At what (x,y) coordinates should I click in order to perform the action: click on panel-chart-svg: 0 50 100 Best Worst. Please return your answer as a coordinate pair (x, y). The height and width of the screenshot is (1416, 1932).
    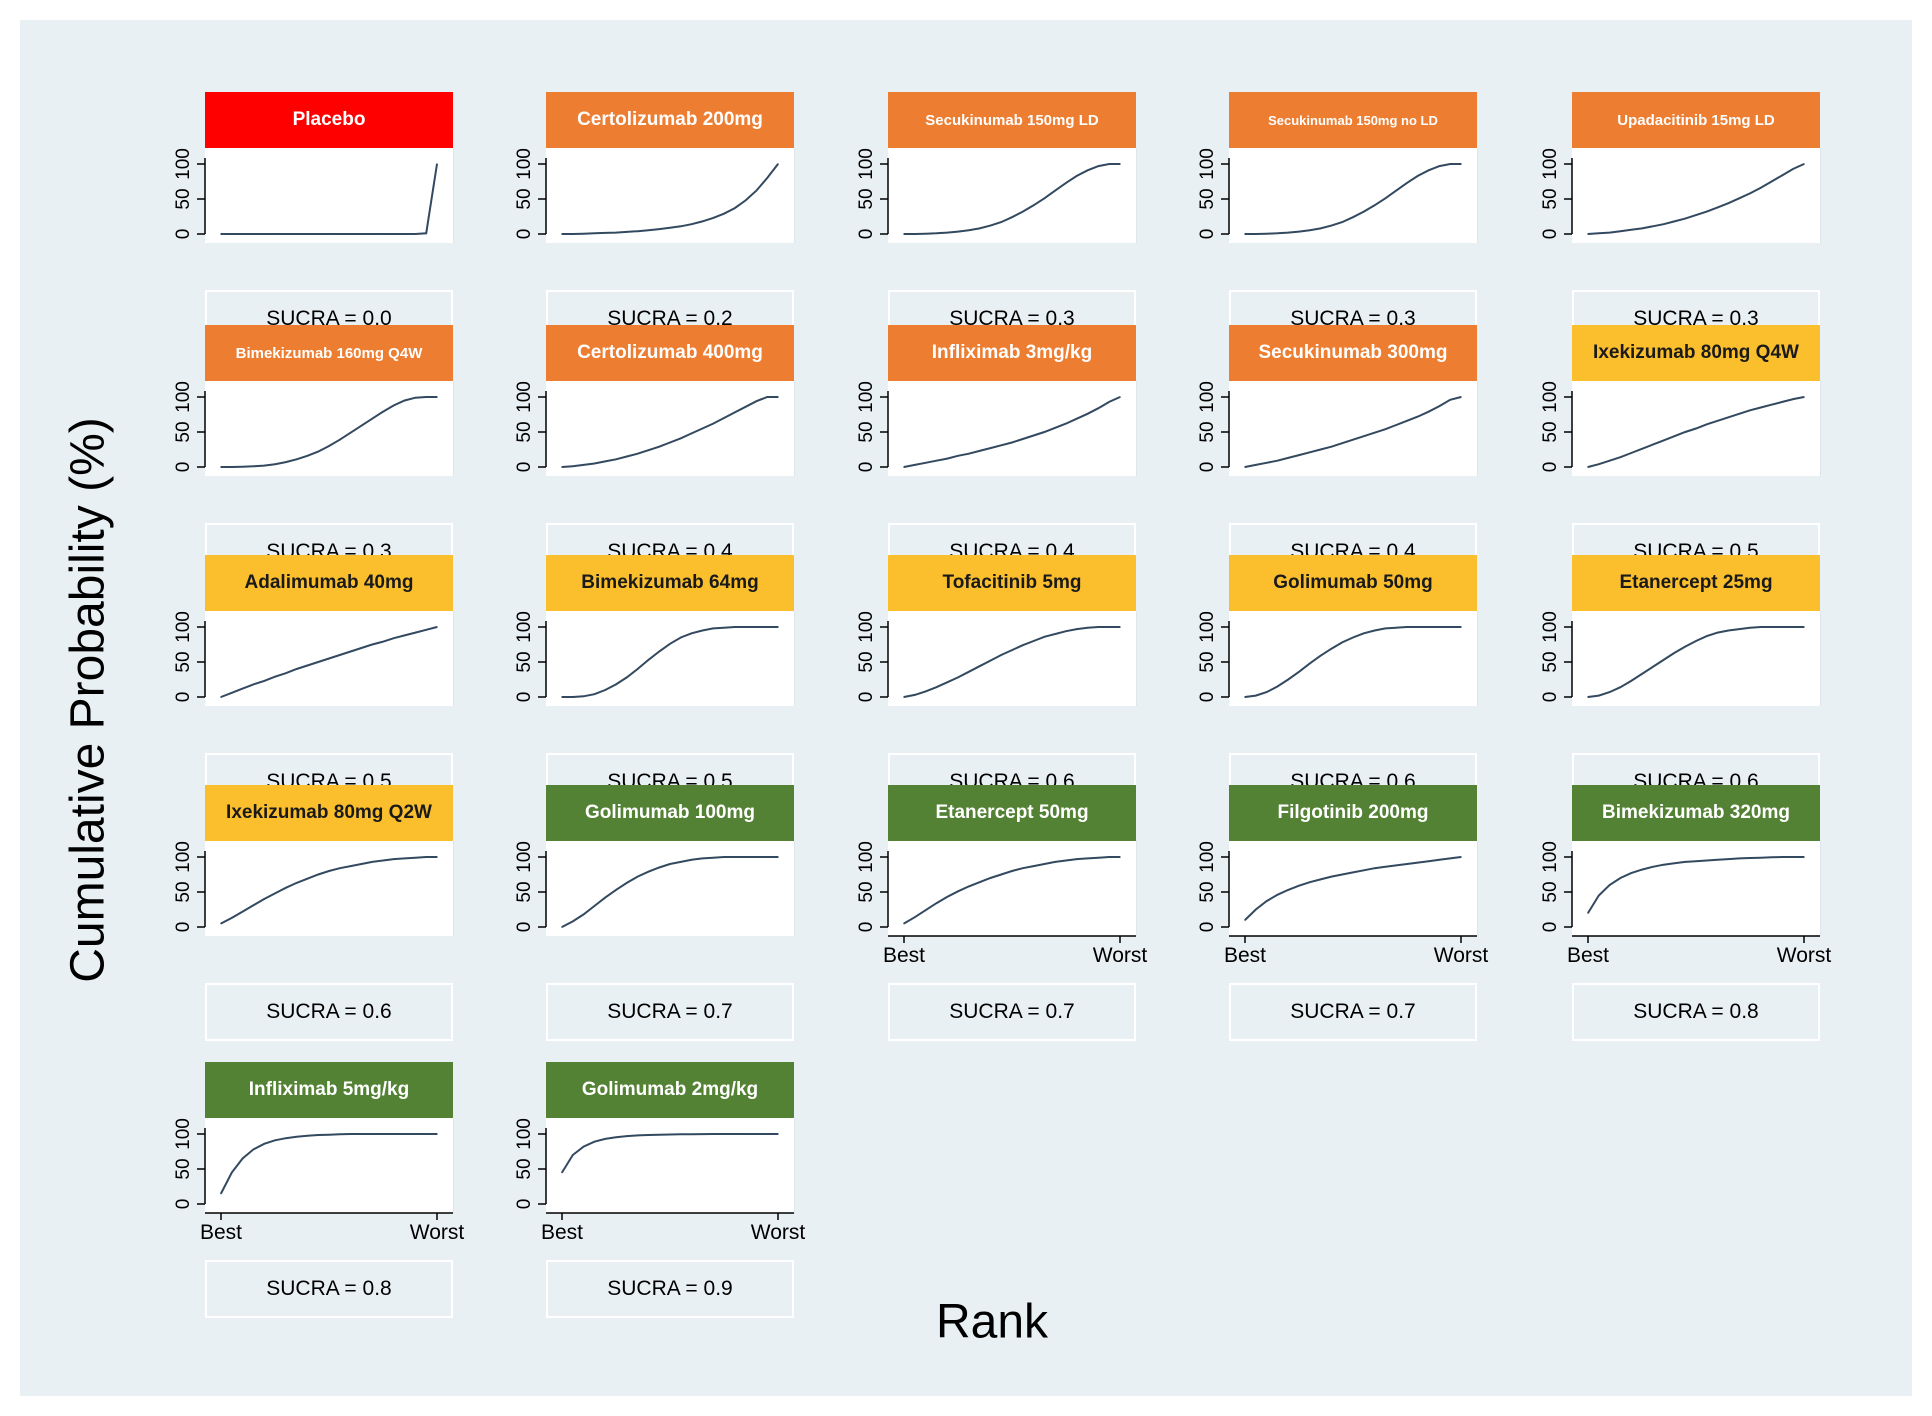
    Looking at the image, I should click on (1342, 904).